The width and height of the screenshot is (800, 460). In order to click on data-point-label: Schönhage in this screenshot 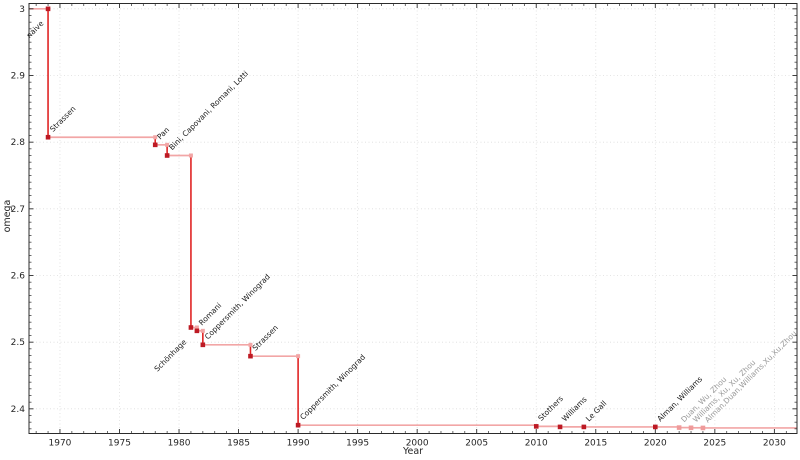, I will do `click(170, 355)`.